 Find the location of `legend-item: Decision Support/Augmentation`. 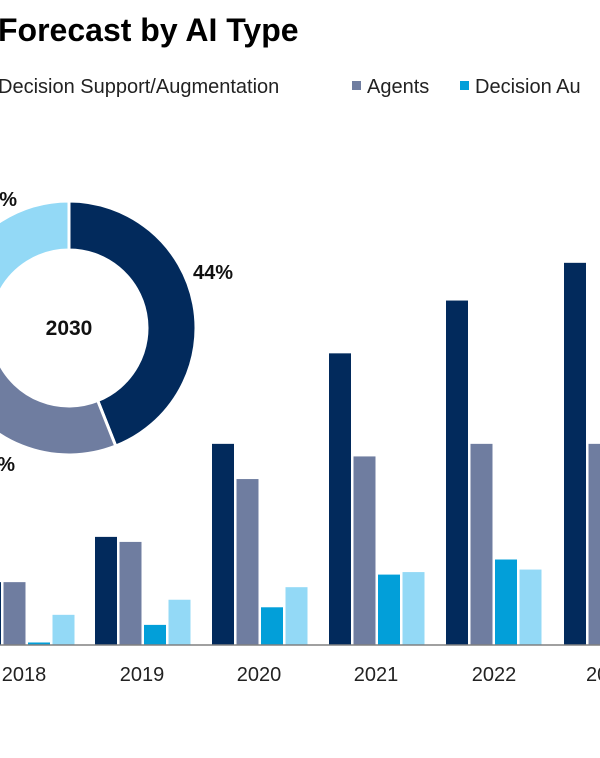

legend-item: Decision Support/Augmentation is located at coordinates (139, 87).